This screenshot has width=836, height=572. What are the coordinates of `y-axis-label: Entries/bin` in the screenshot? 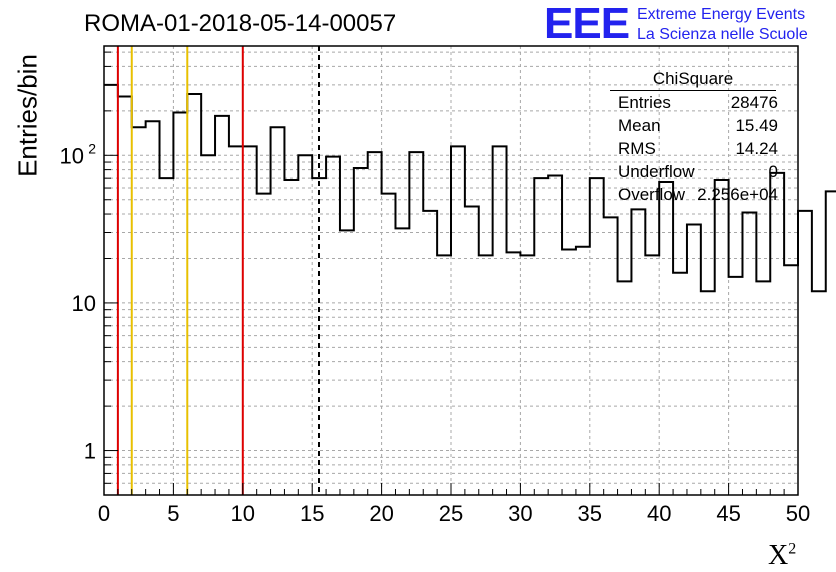 It's located at (27, 115).